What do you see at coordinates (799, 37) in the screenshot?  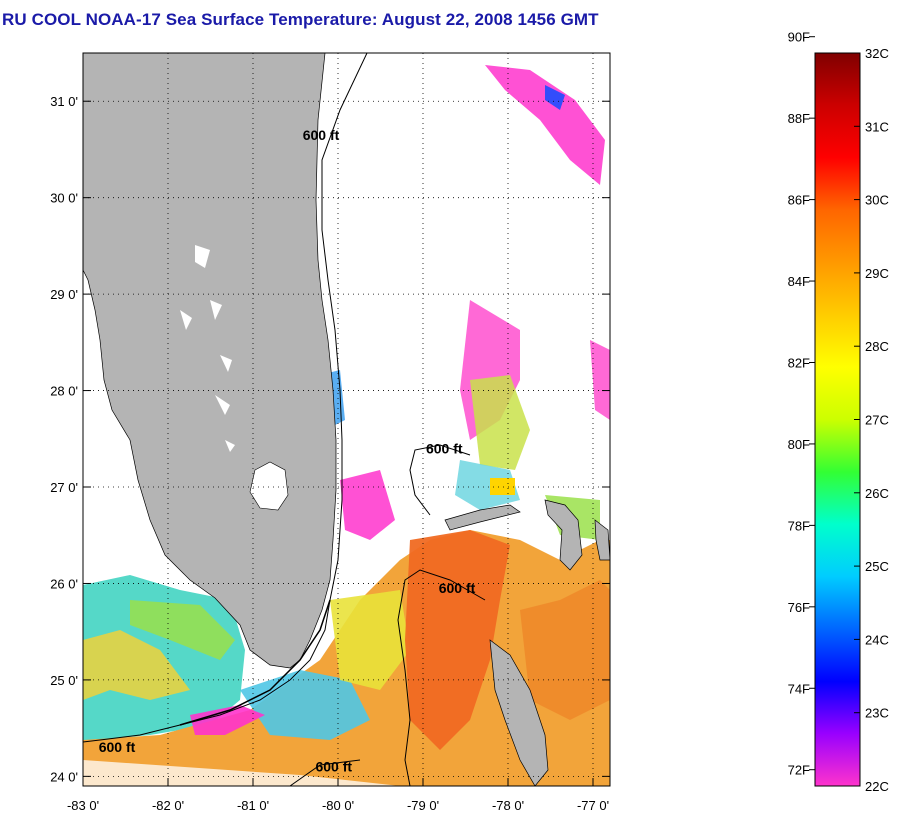 I see `colorbar-f-label: 90F` at bounding box center [799, 37].